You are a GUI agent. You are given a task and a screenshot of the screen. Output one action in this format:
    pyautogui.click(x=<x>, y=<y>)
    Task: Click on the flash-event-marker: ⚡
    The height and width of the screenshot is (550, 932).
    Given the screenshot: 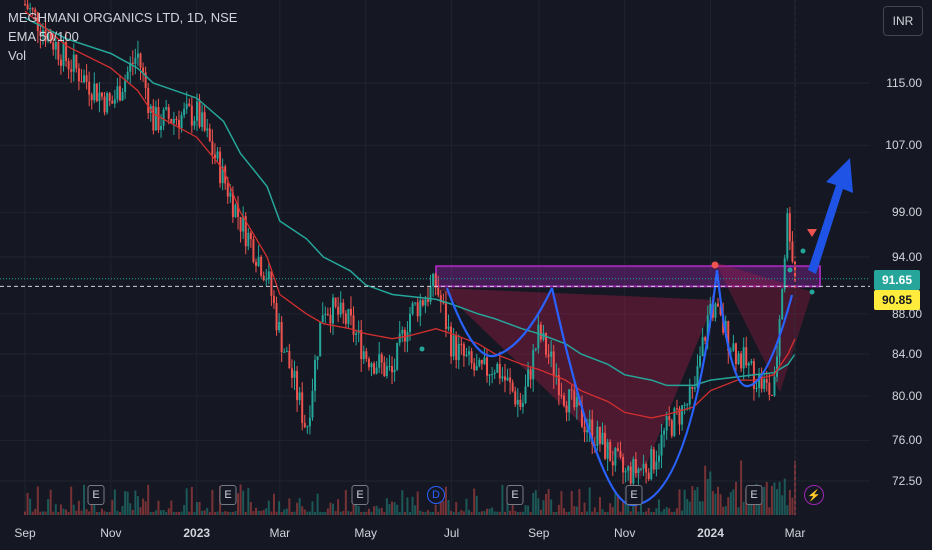 What is the action you would take?
    pyautogui.click(x=814, y=495)
    